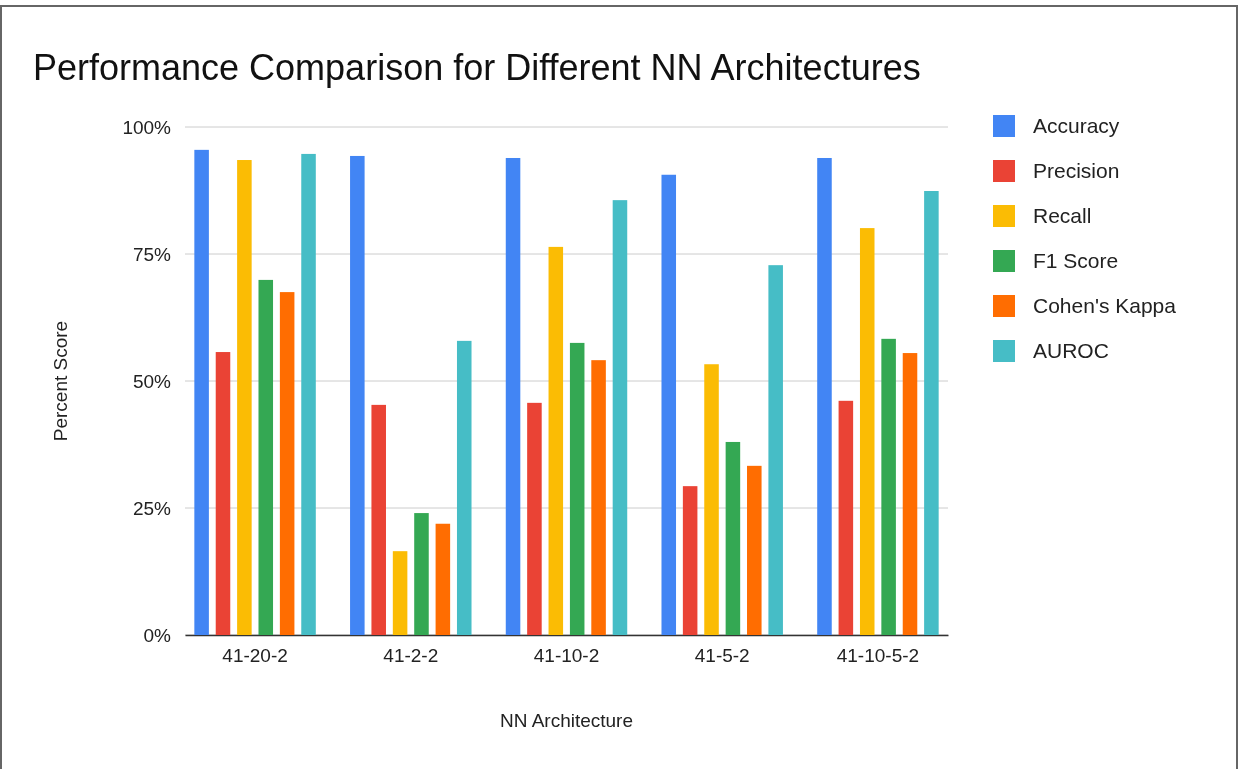 The height and width of the screenshot is (769, 1239). What do you see at coordinates (255, 656) in the screenshot?
I see `x-tick-label: 41-20-2` at bounding box center [255, 656].